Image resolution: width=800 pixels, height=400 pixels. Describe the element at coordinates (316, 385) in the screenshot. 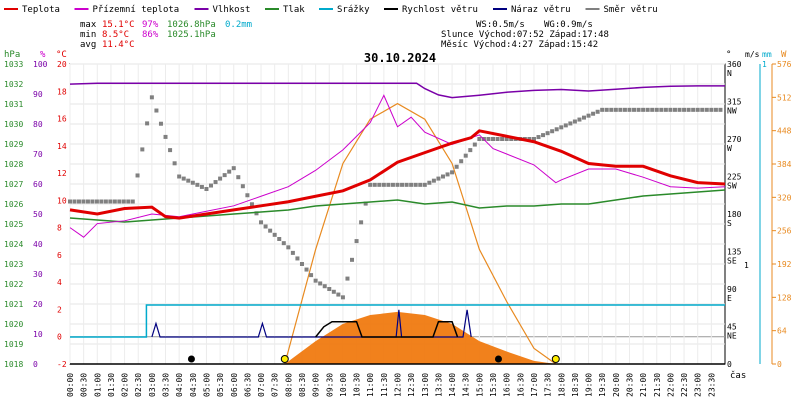

I see `tick-time-18: 09:00` at that location.